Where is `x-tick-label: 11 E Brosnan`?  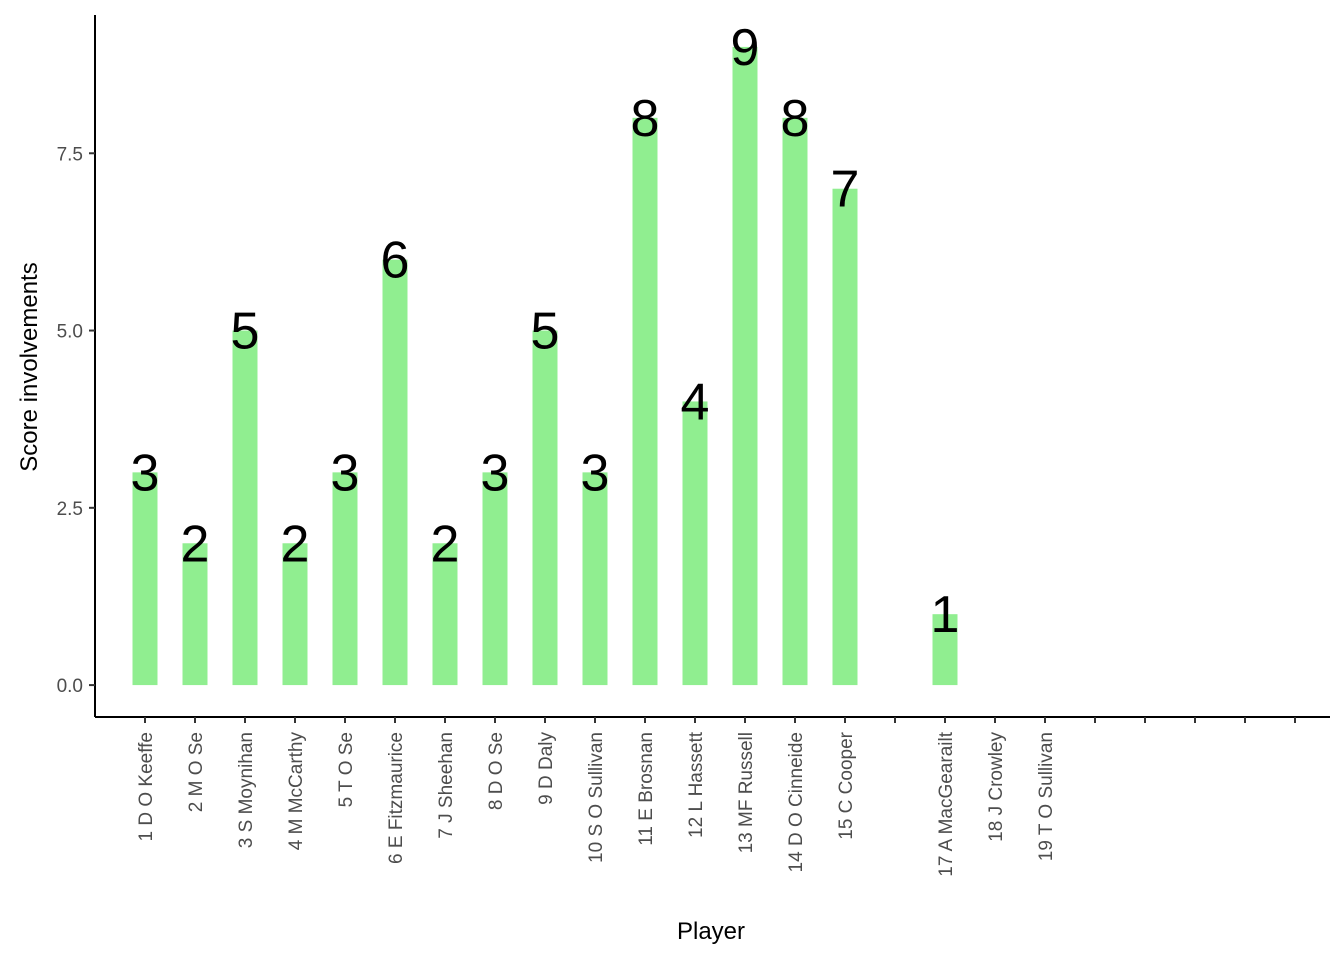 x-tick-label: 11 E Brosnan is located at coordinates (646, 789).